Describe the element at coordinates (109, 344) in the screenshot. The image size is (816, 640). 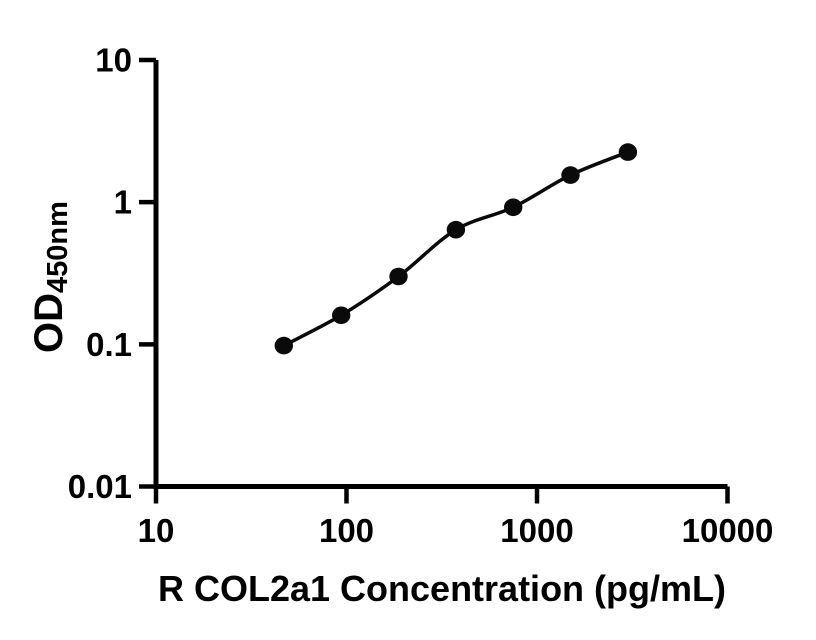
I see `y-tick-label-0.1: 0.1` at that location.